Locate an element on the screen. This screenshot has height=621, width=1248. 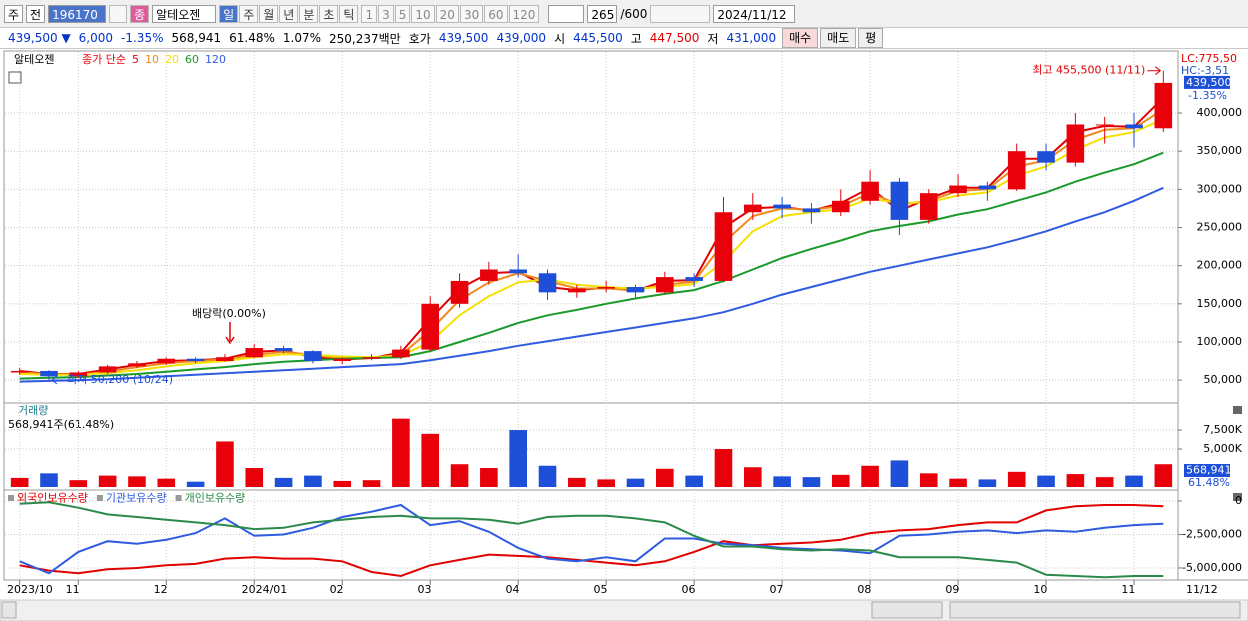
table-icon is located at coordinates (15, 77).